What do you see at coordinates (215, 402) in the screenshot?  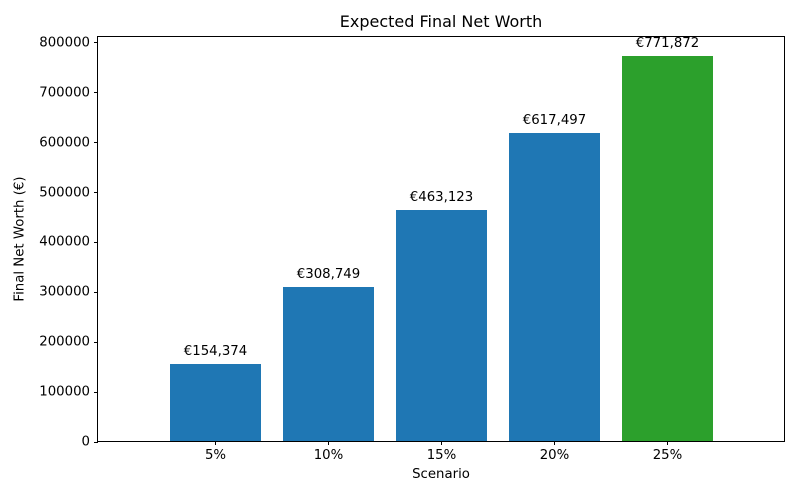 I see `bar-5%` at bounding box center [215, 402].